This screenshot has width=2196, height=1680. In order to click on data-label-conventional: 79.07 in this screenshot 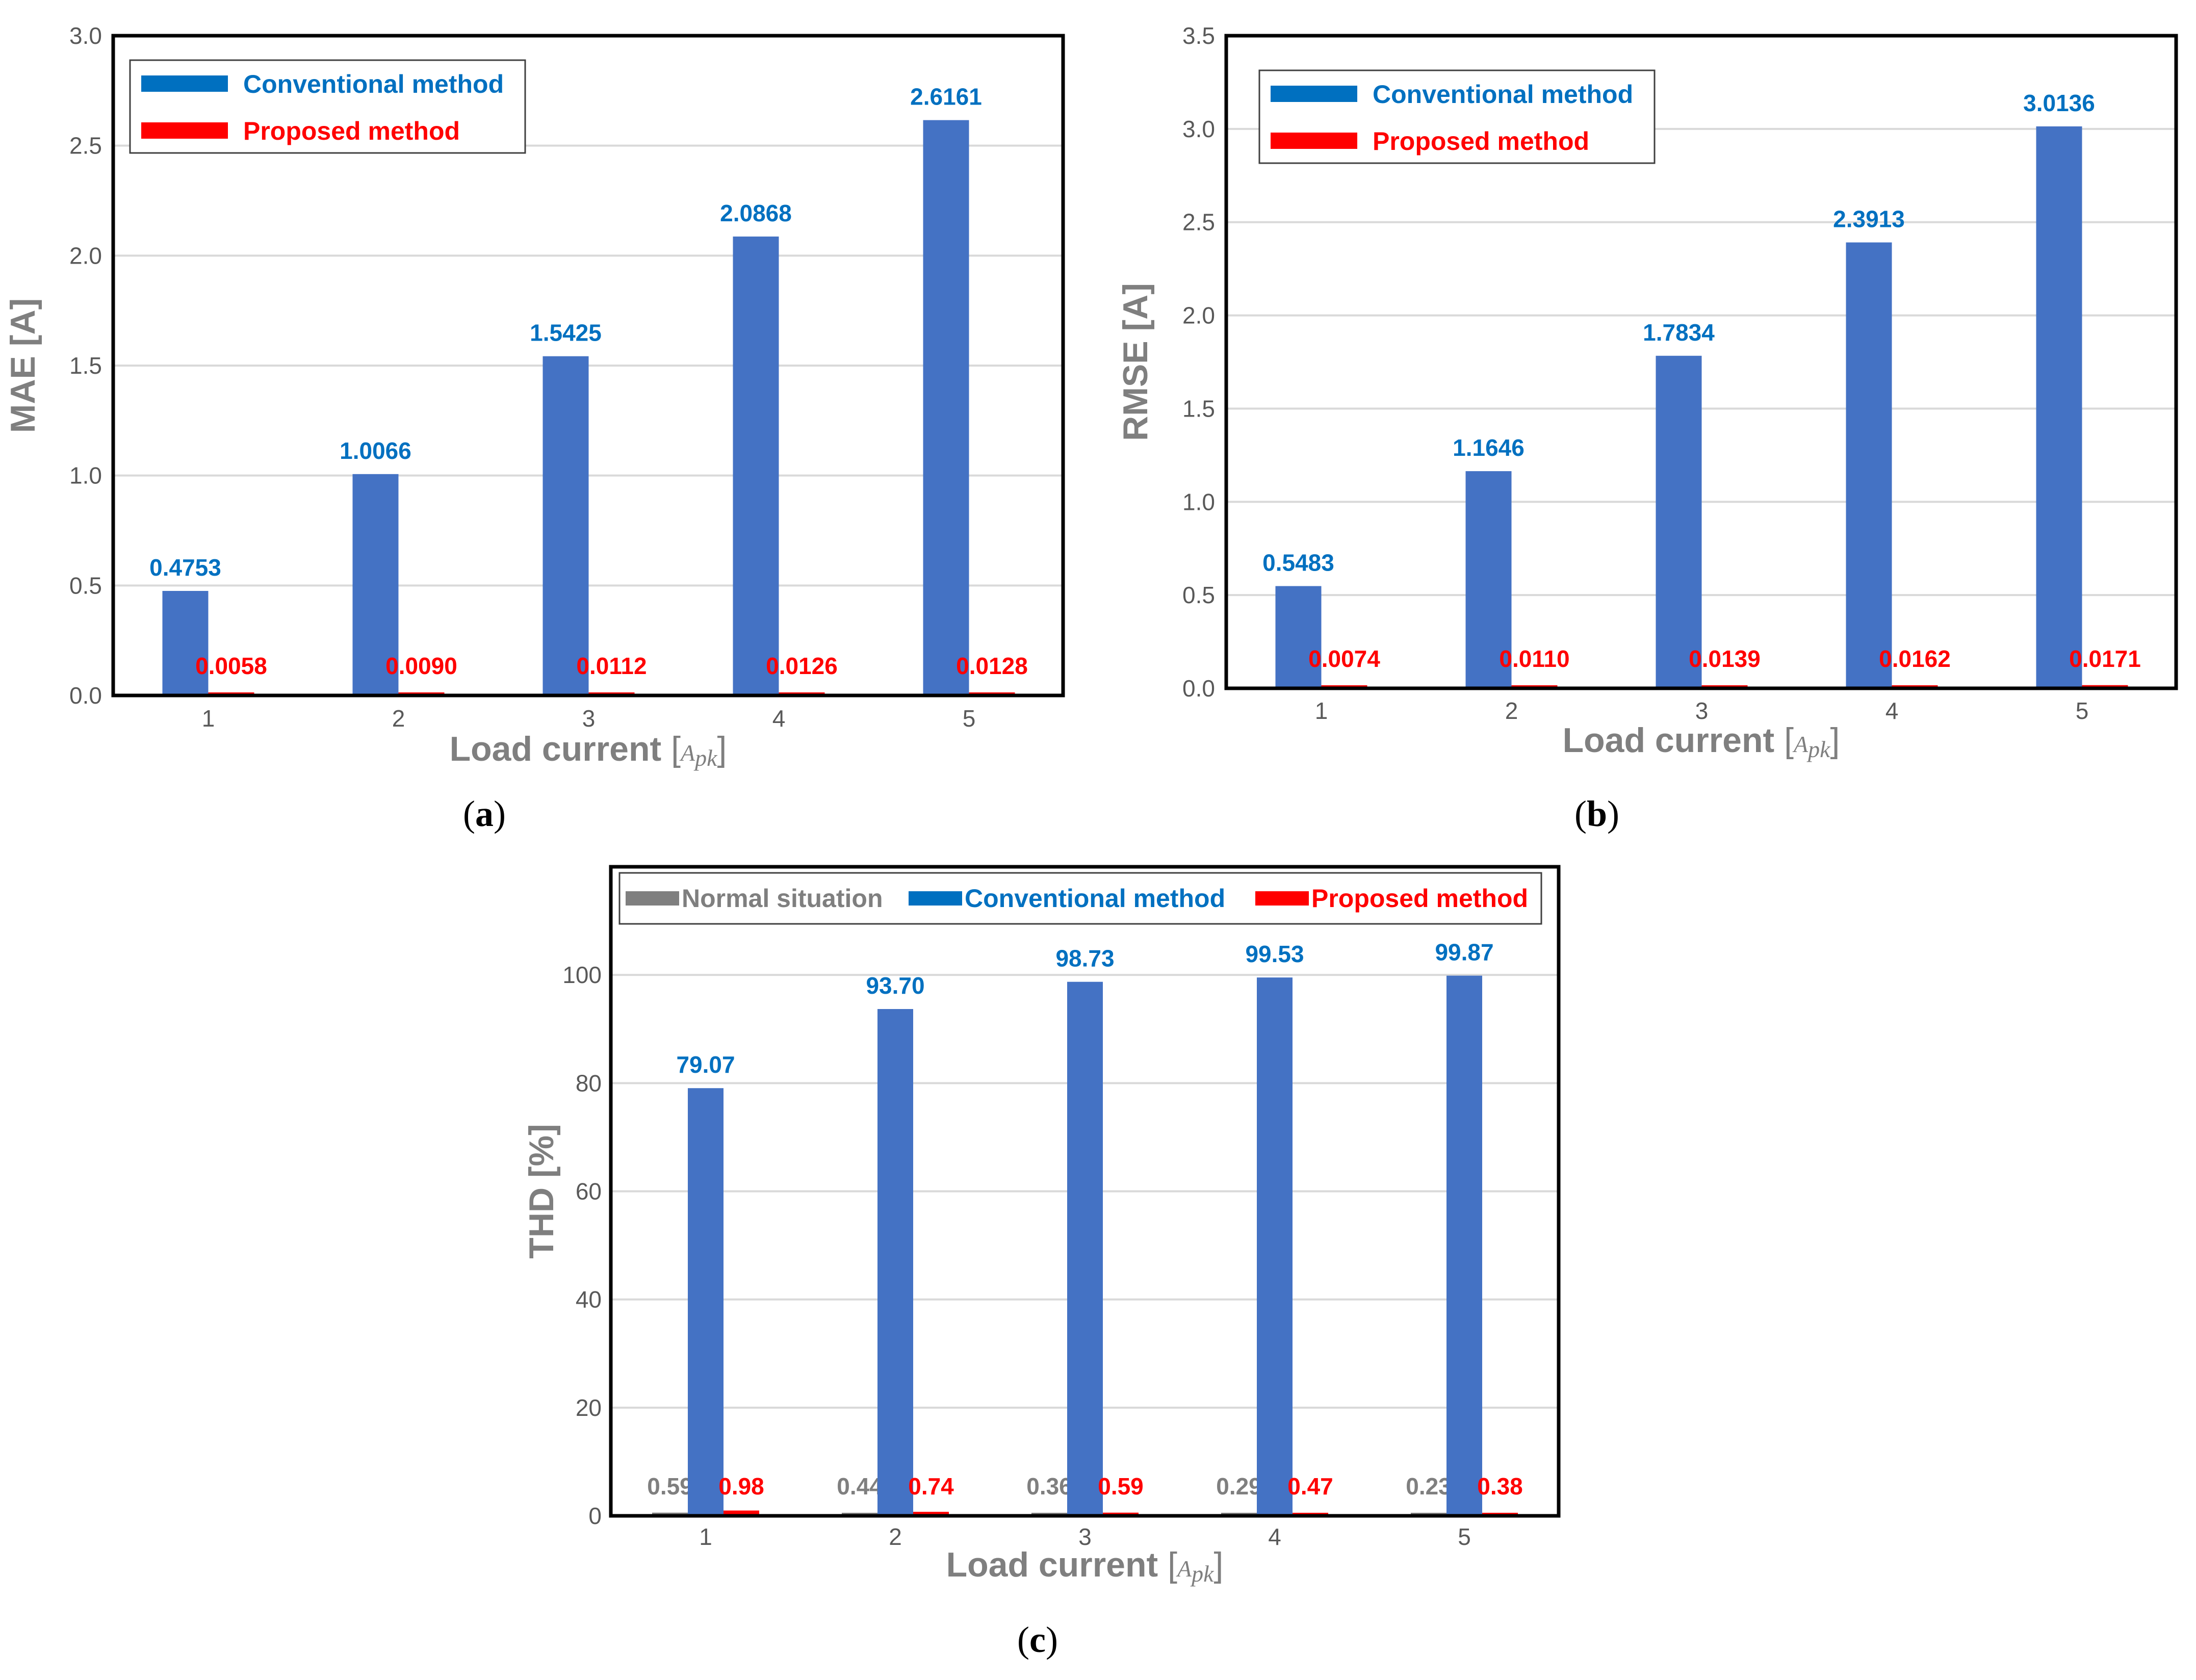, I will do `click(705, 1064)`.